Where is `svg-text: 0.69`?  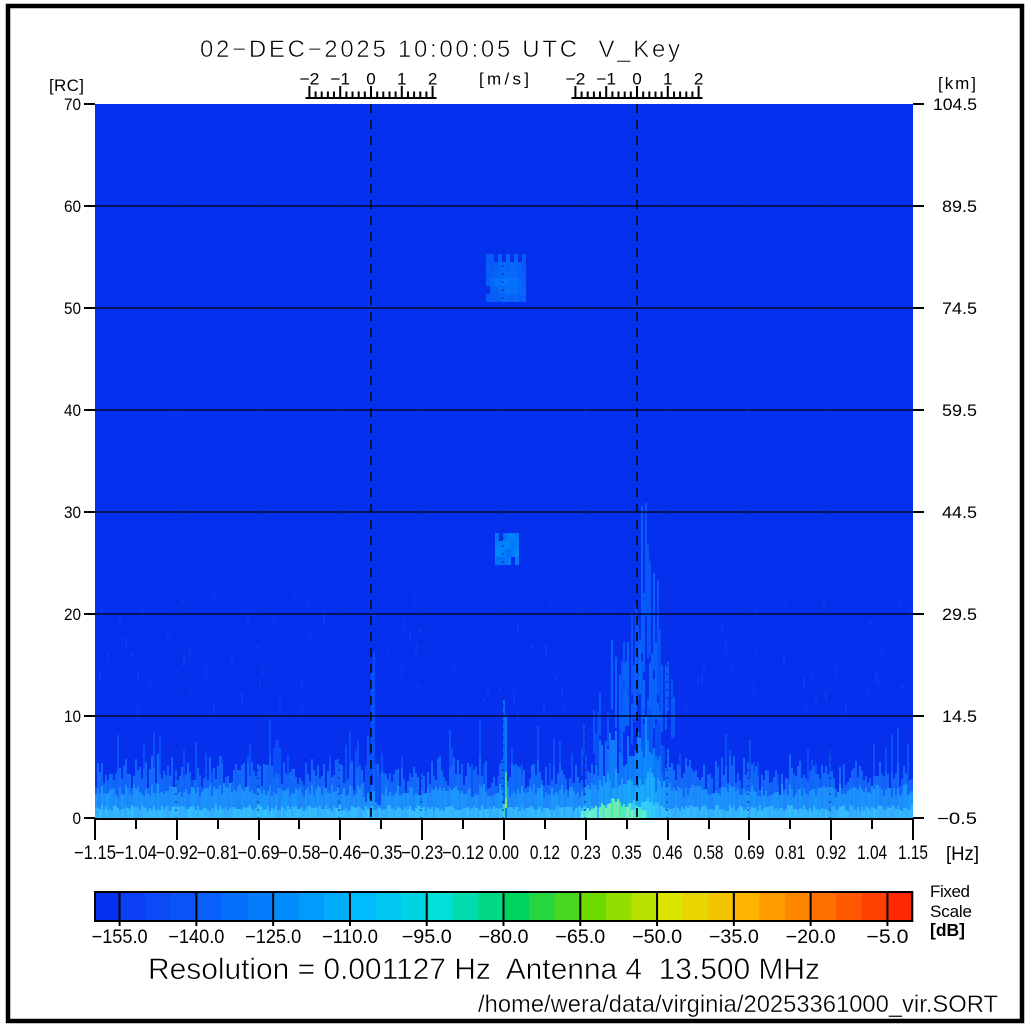
svg-text: 0.69 is located at coordinates (749, 853).